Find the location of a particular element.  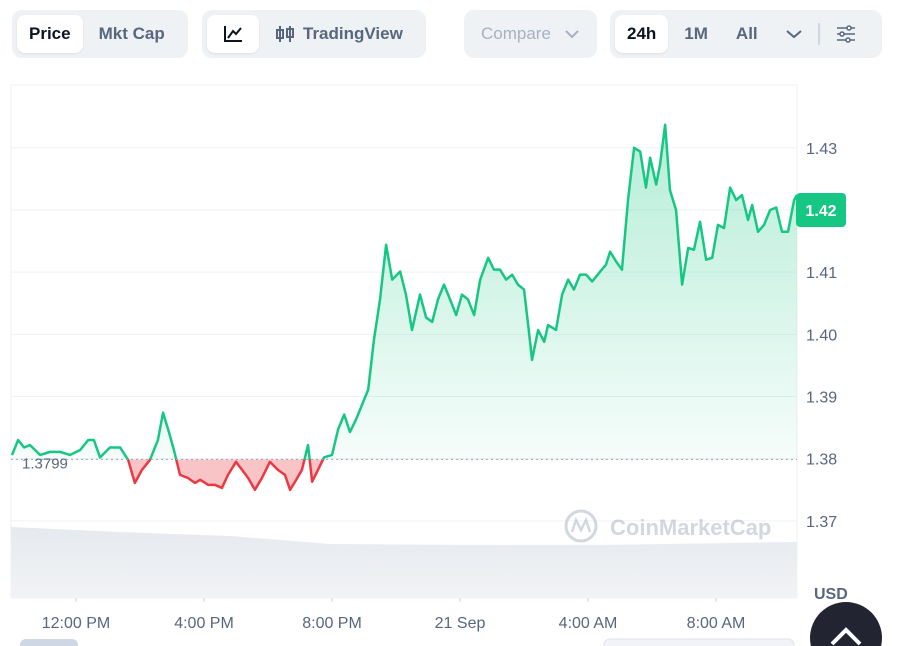

watermark: CoinMarketCap is located at coordinates (667, 526).